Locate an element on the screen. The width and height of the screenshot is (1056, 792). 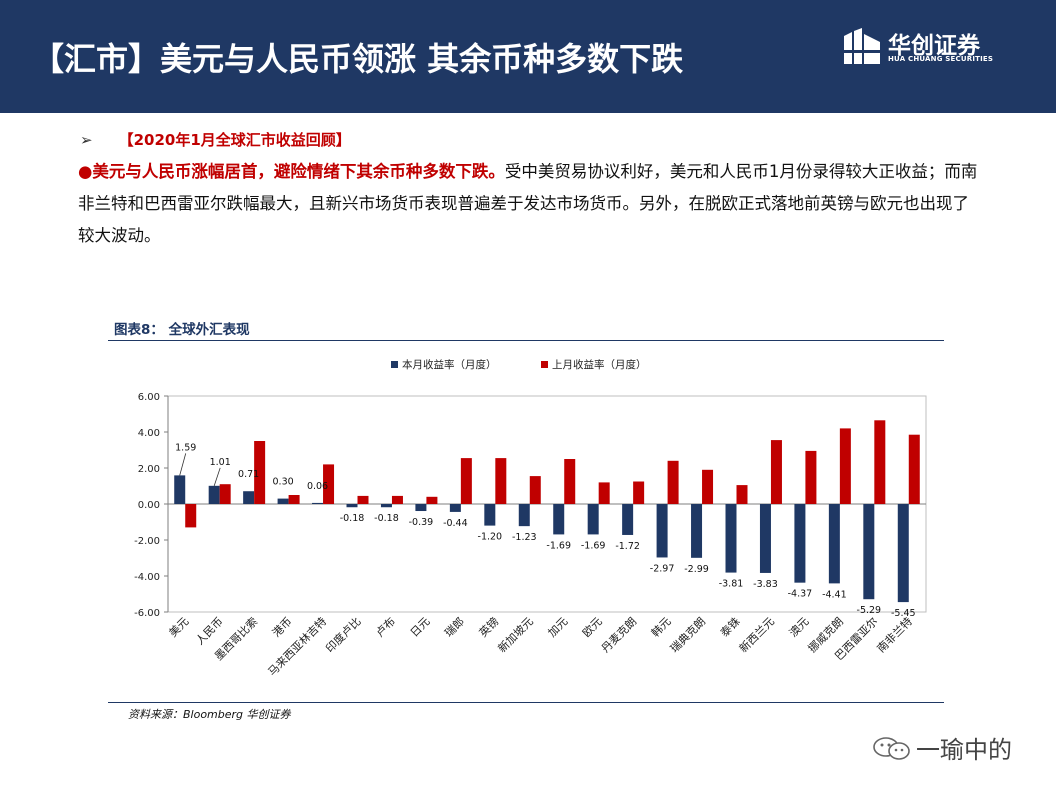
legend-swatch-previous is located at coordinates (544, 364).